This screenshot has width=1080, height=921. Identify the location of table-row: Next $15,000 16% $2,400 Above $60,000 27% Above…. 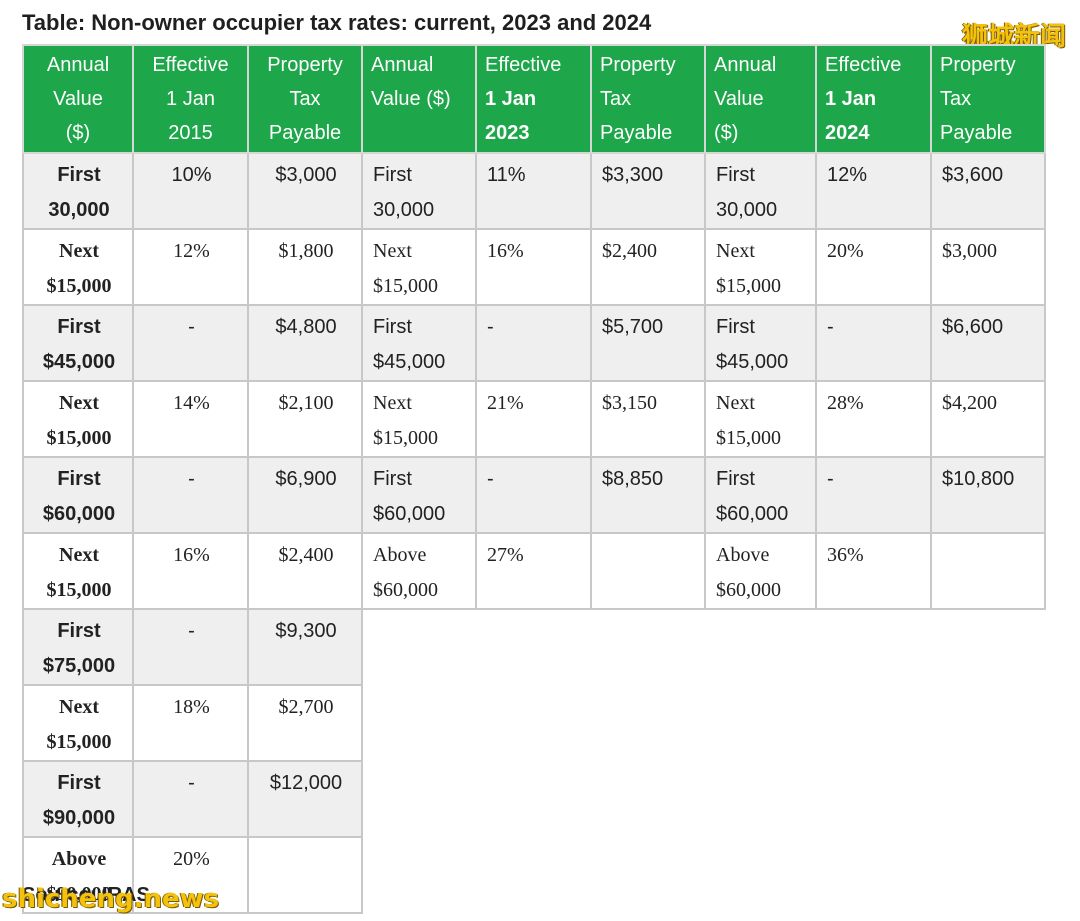
(534, 571).